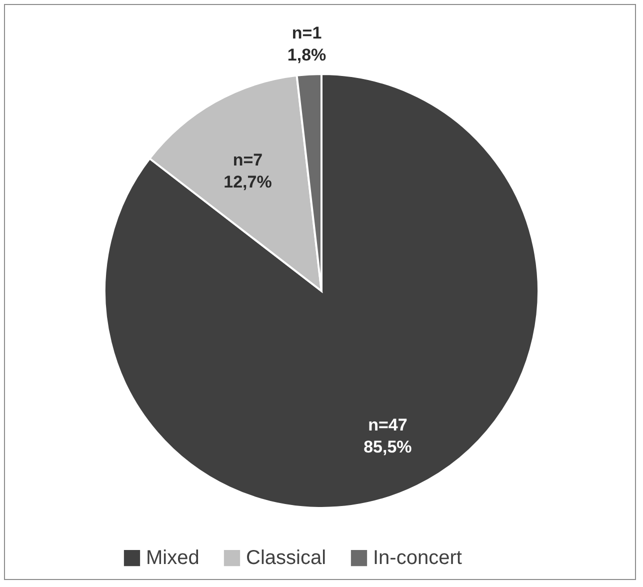  I want to click on data-label: n=1 1,8%, so click(306, 43).